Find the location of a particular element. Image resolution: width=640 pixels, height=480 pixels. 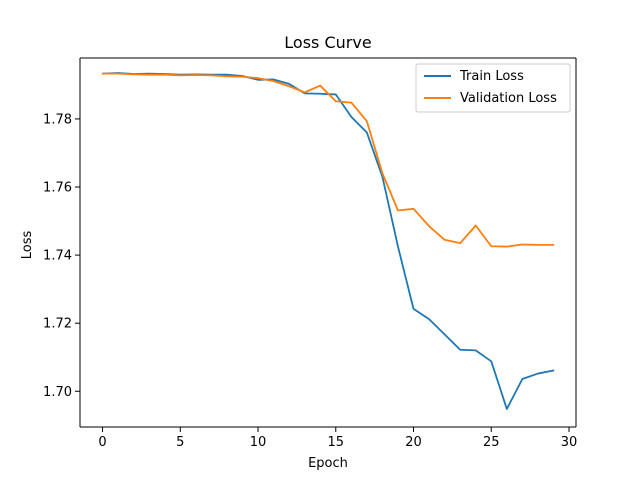

x-tick-label: 25 is located at coordinates (491, 442).